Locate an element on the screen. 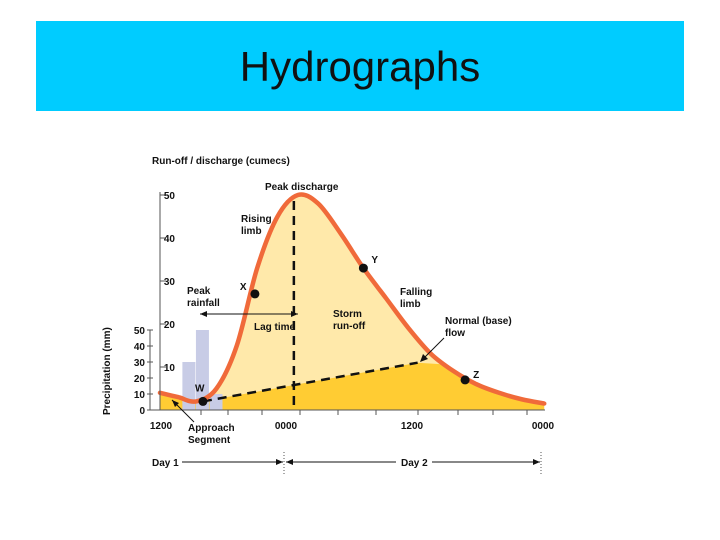 This screenshot has width=720, height=540. baseflow-line is located at coordinates (310, 382).